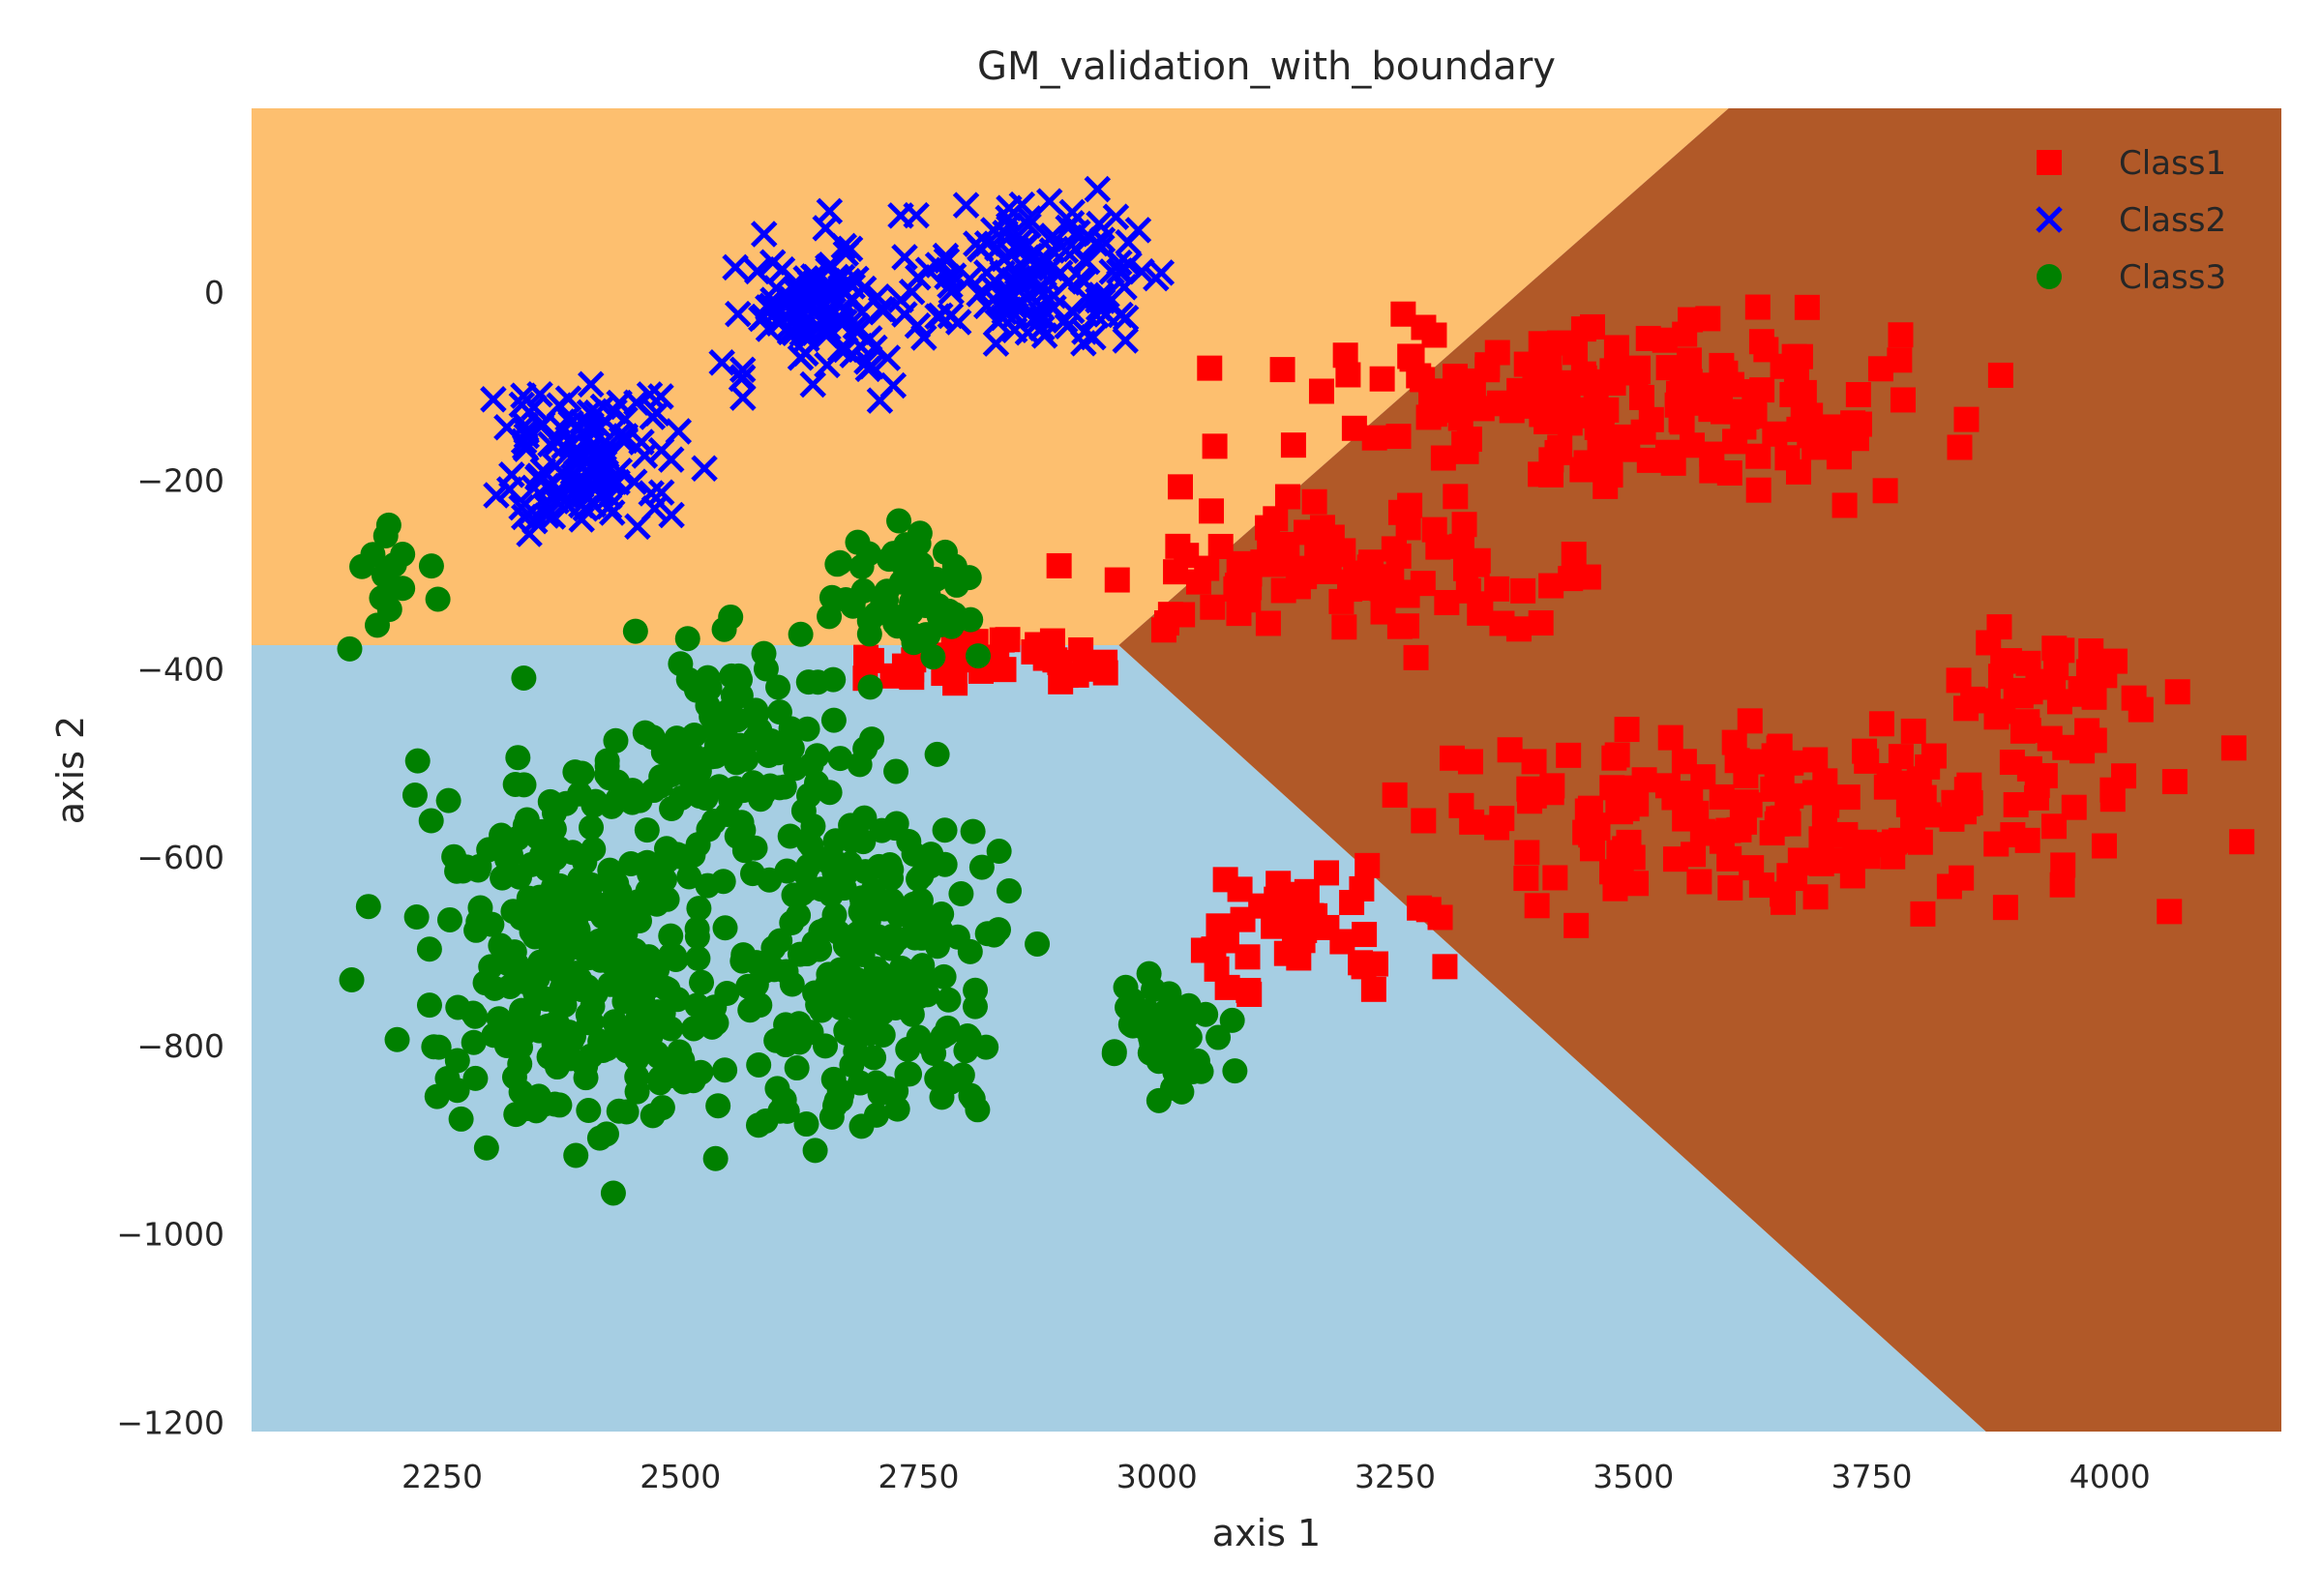 This screenshot has height=1596, width=2322. I want to click on legend-label: Class2, so click(2172, 220).